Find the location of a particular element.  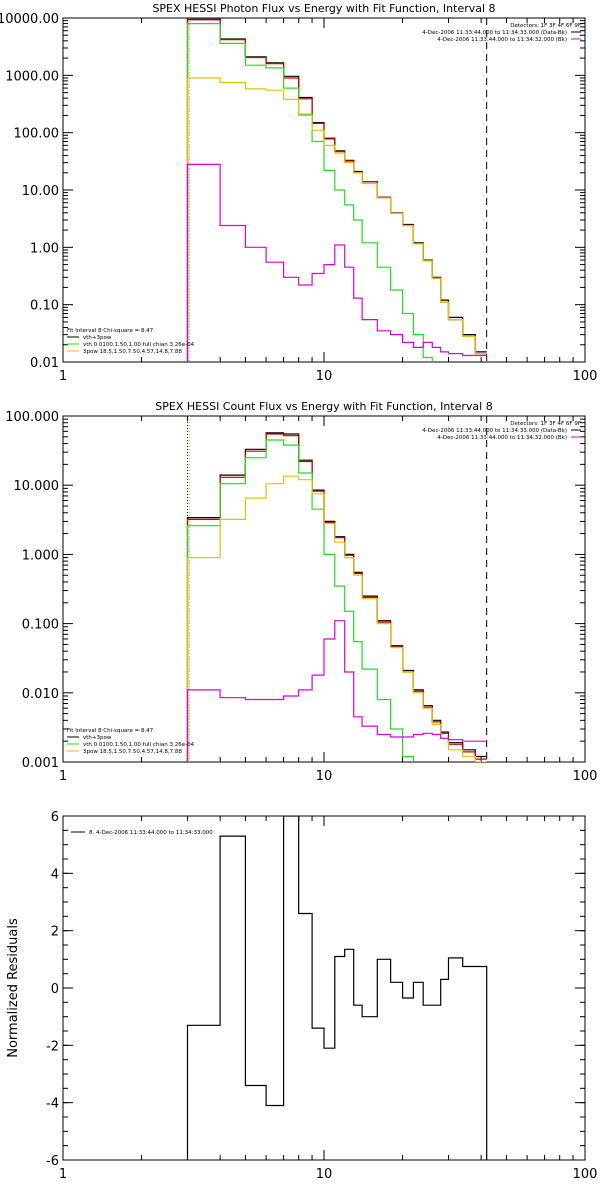

y-tick-label: -4 is located at coordinates (52, 1104).